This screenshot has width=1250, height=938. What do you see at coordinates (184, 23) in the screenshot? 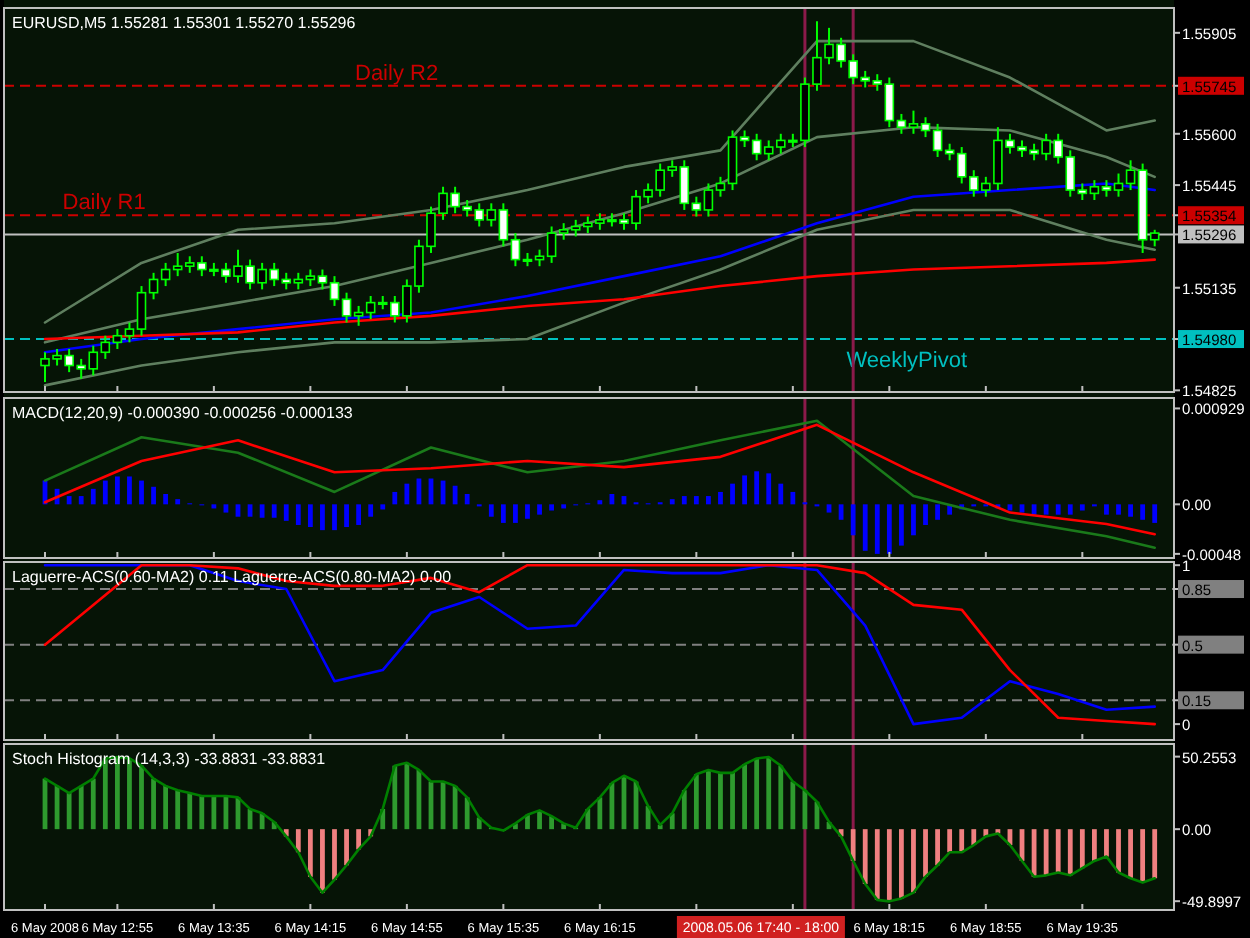
I see `chart-title: EURUSD,M5 1.55281 1.55301 1.55270 1.55296` at bounding box center [184, 23].